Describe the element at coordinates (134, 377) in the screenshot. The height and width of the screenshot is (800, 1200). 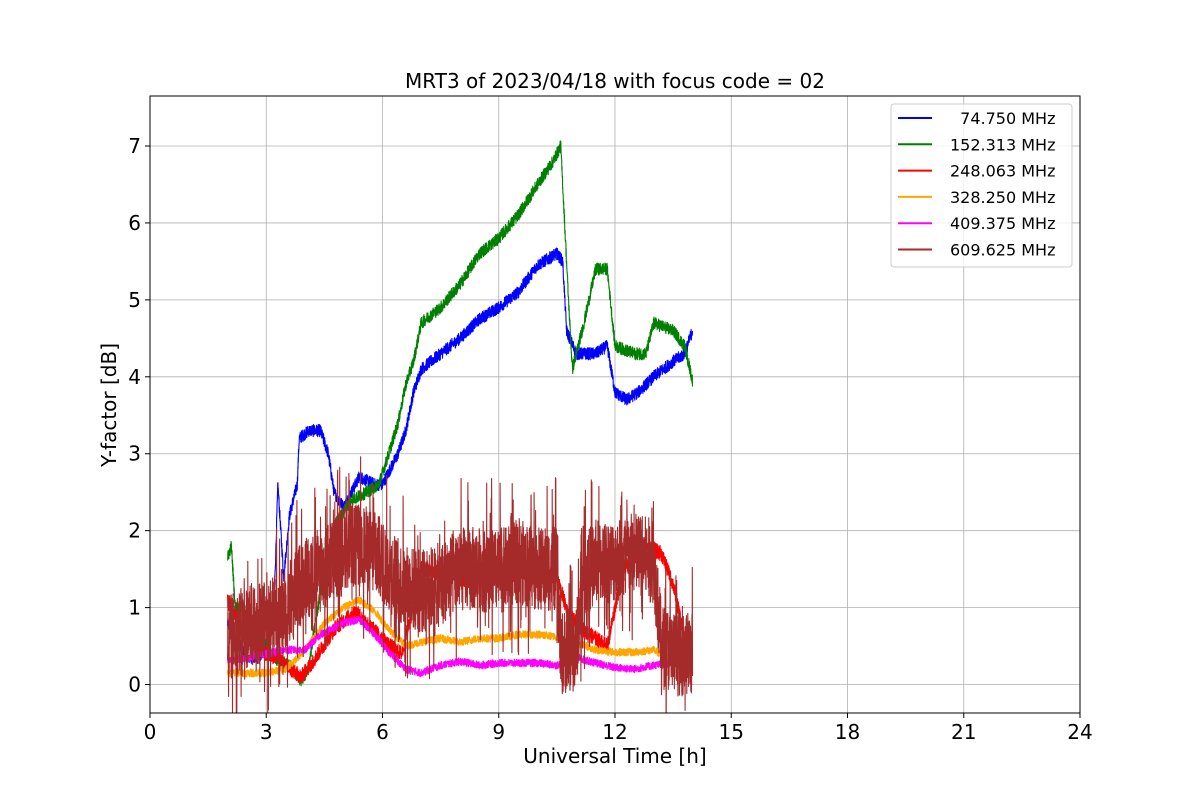
I see `y-tick-label: 4` at that location.